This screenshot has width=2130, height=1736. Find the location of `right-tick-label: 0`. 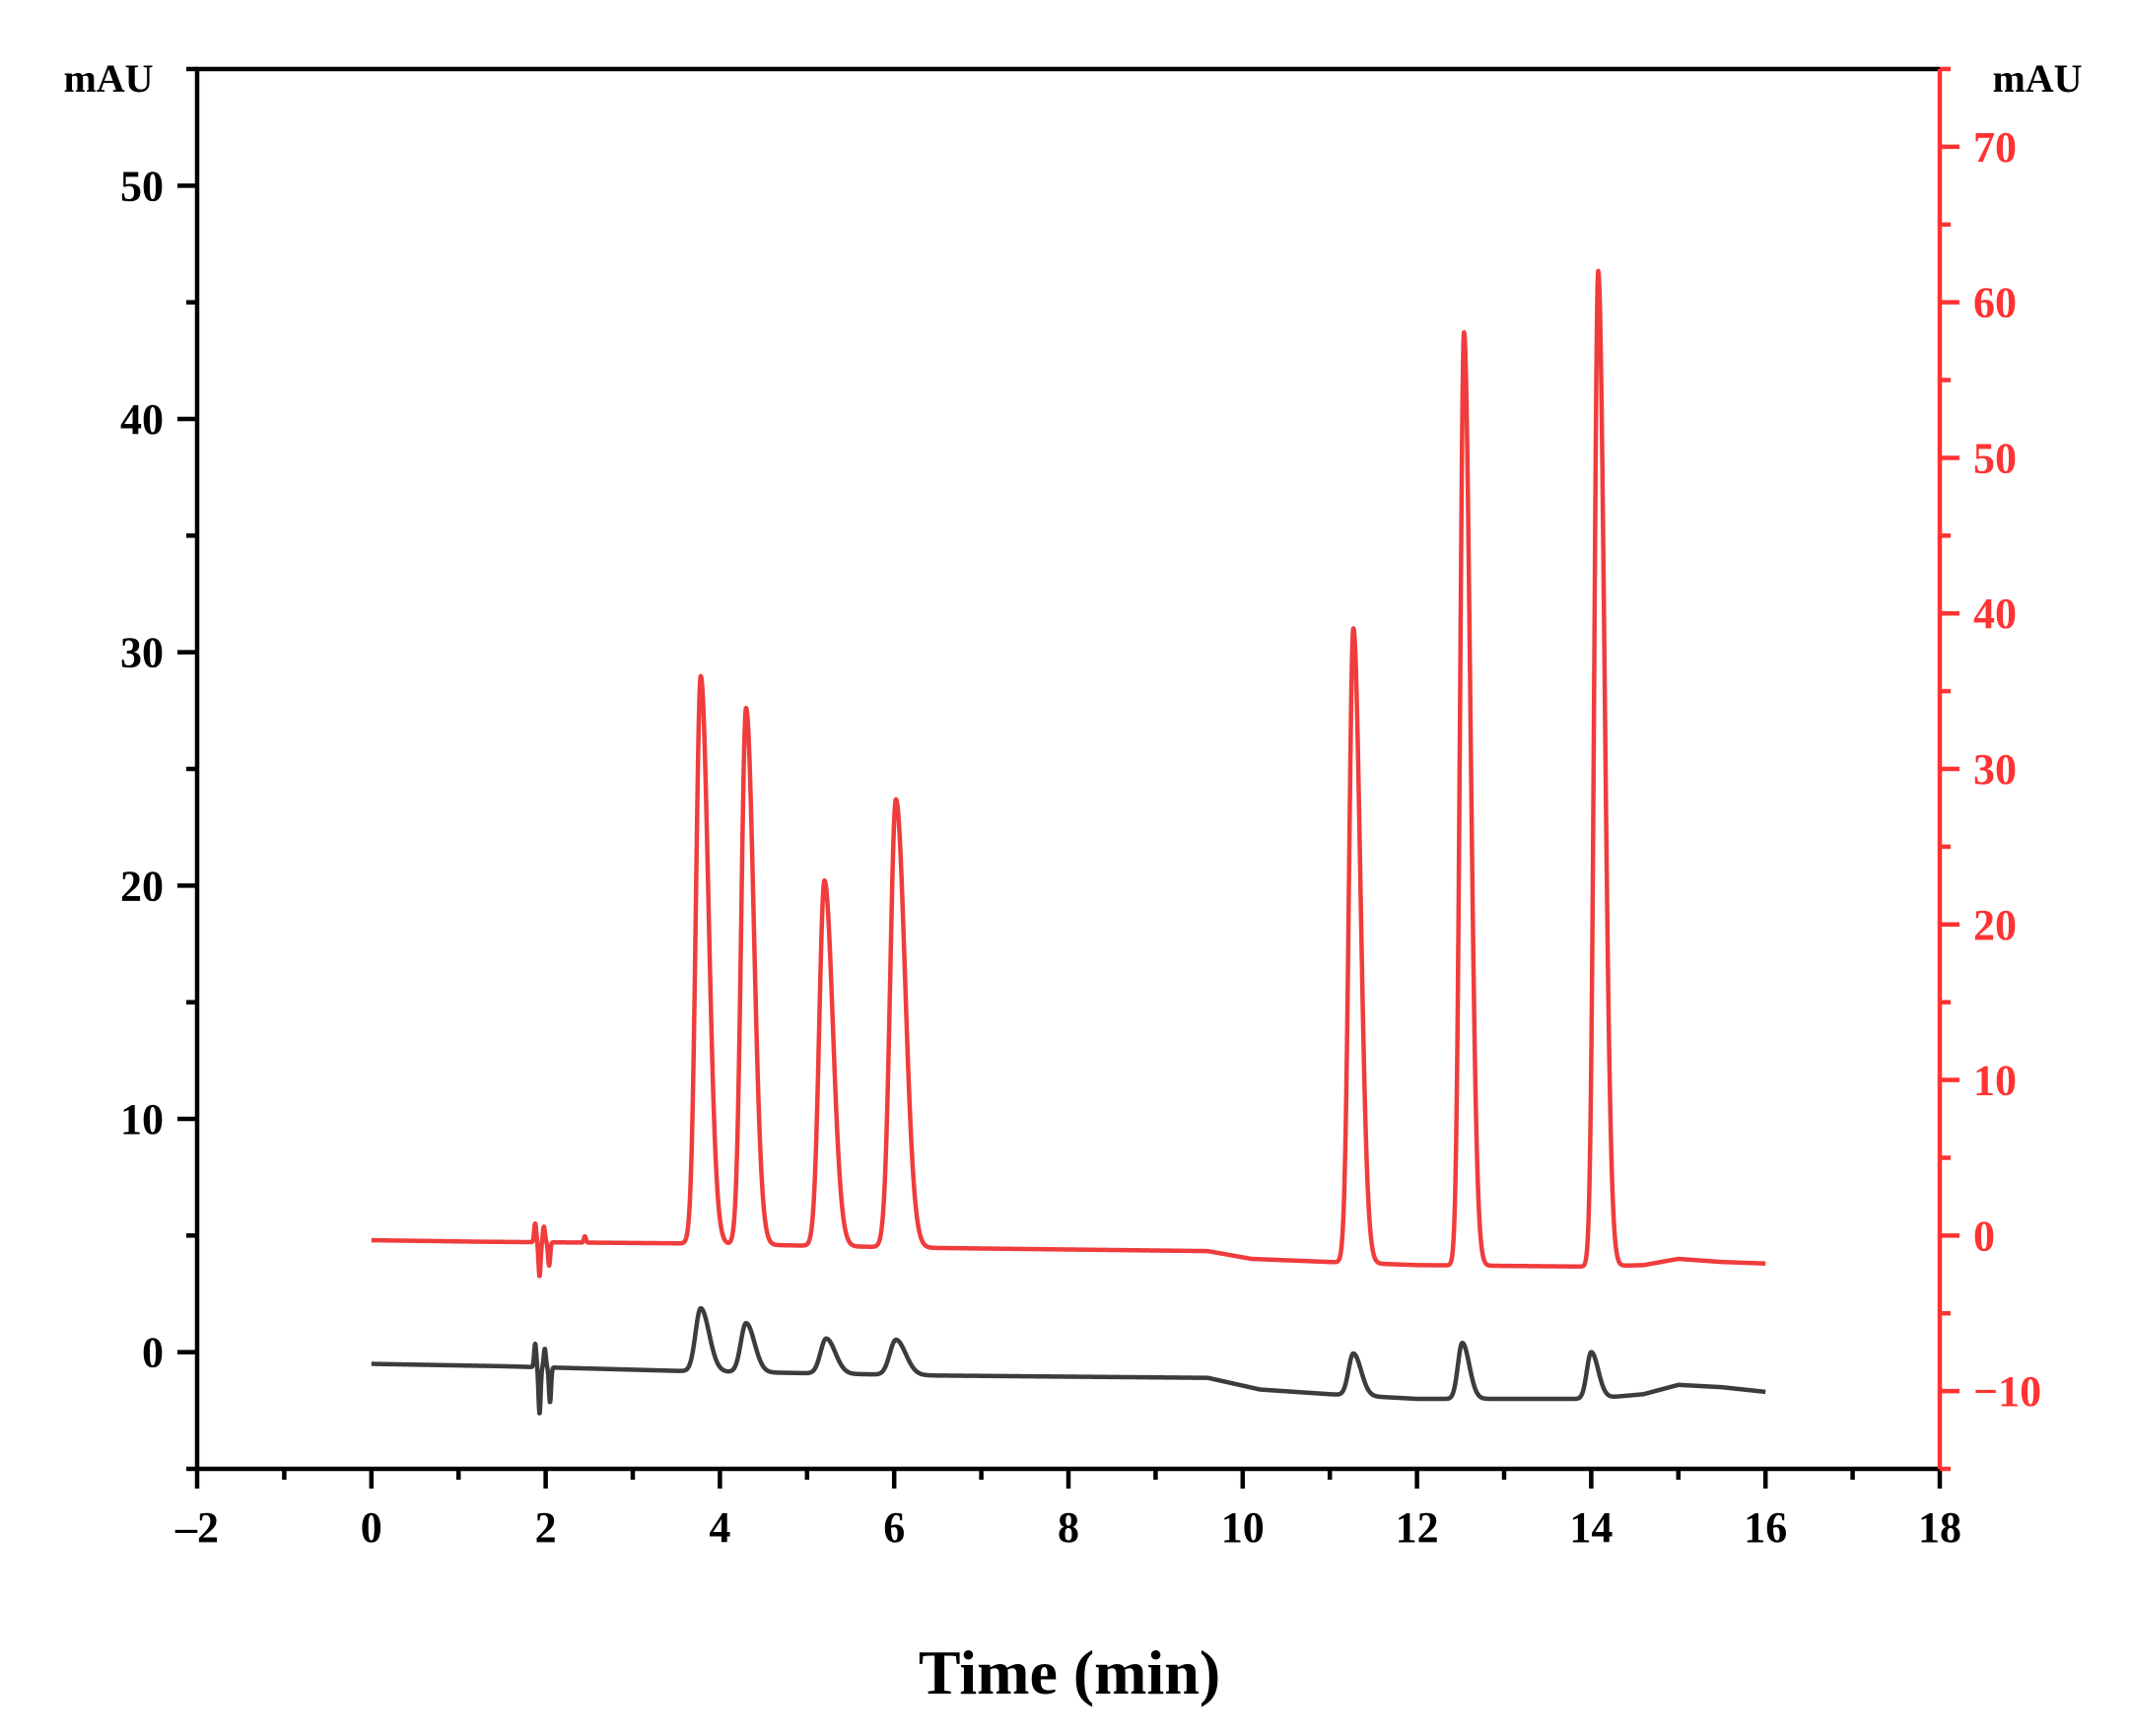

right-tick-label: 0 is located at coordinates (1984, 1236).